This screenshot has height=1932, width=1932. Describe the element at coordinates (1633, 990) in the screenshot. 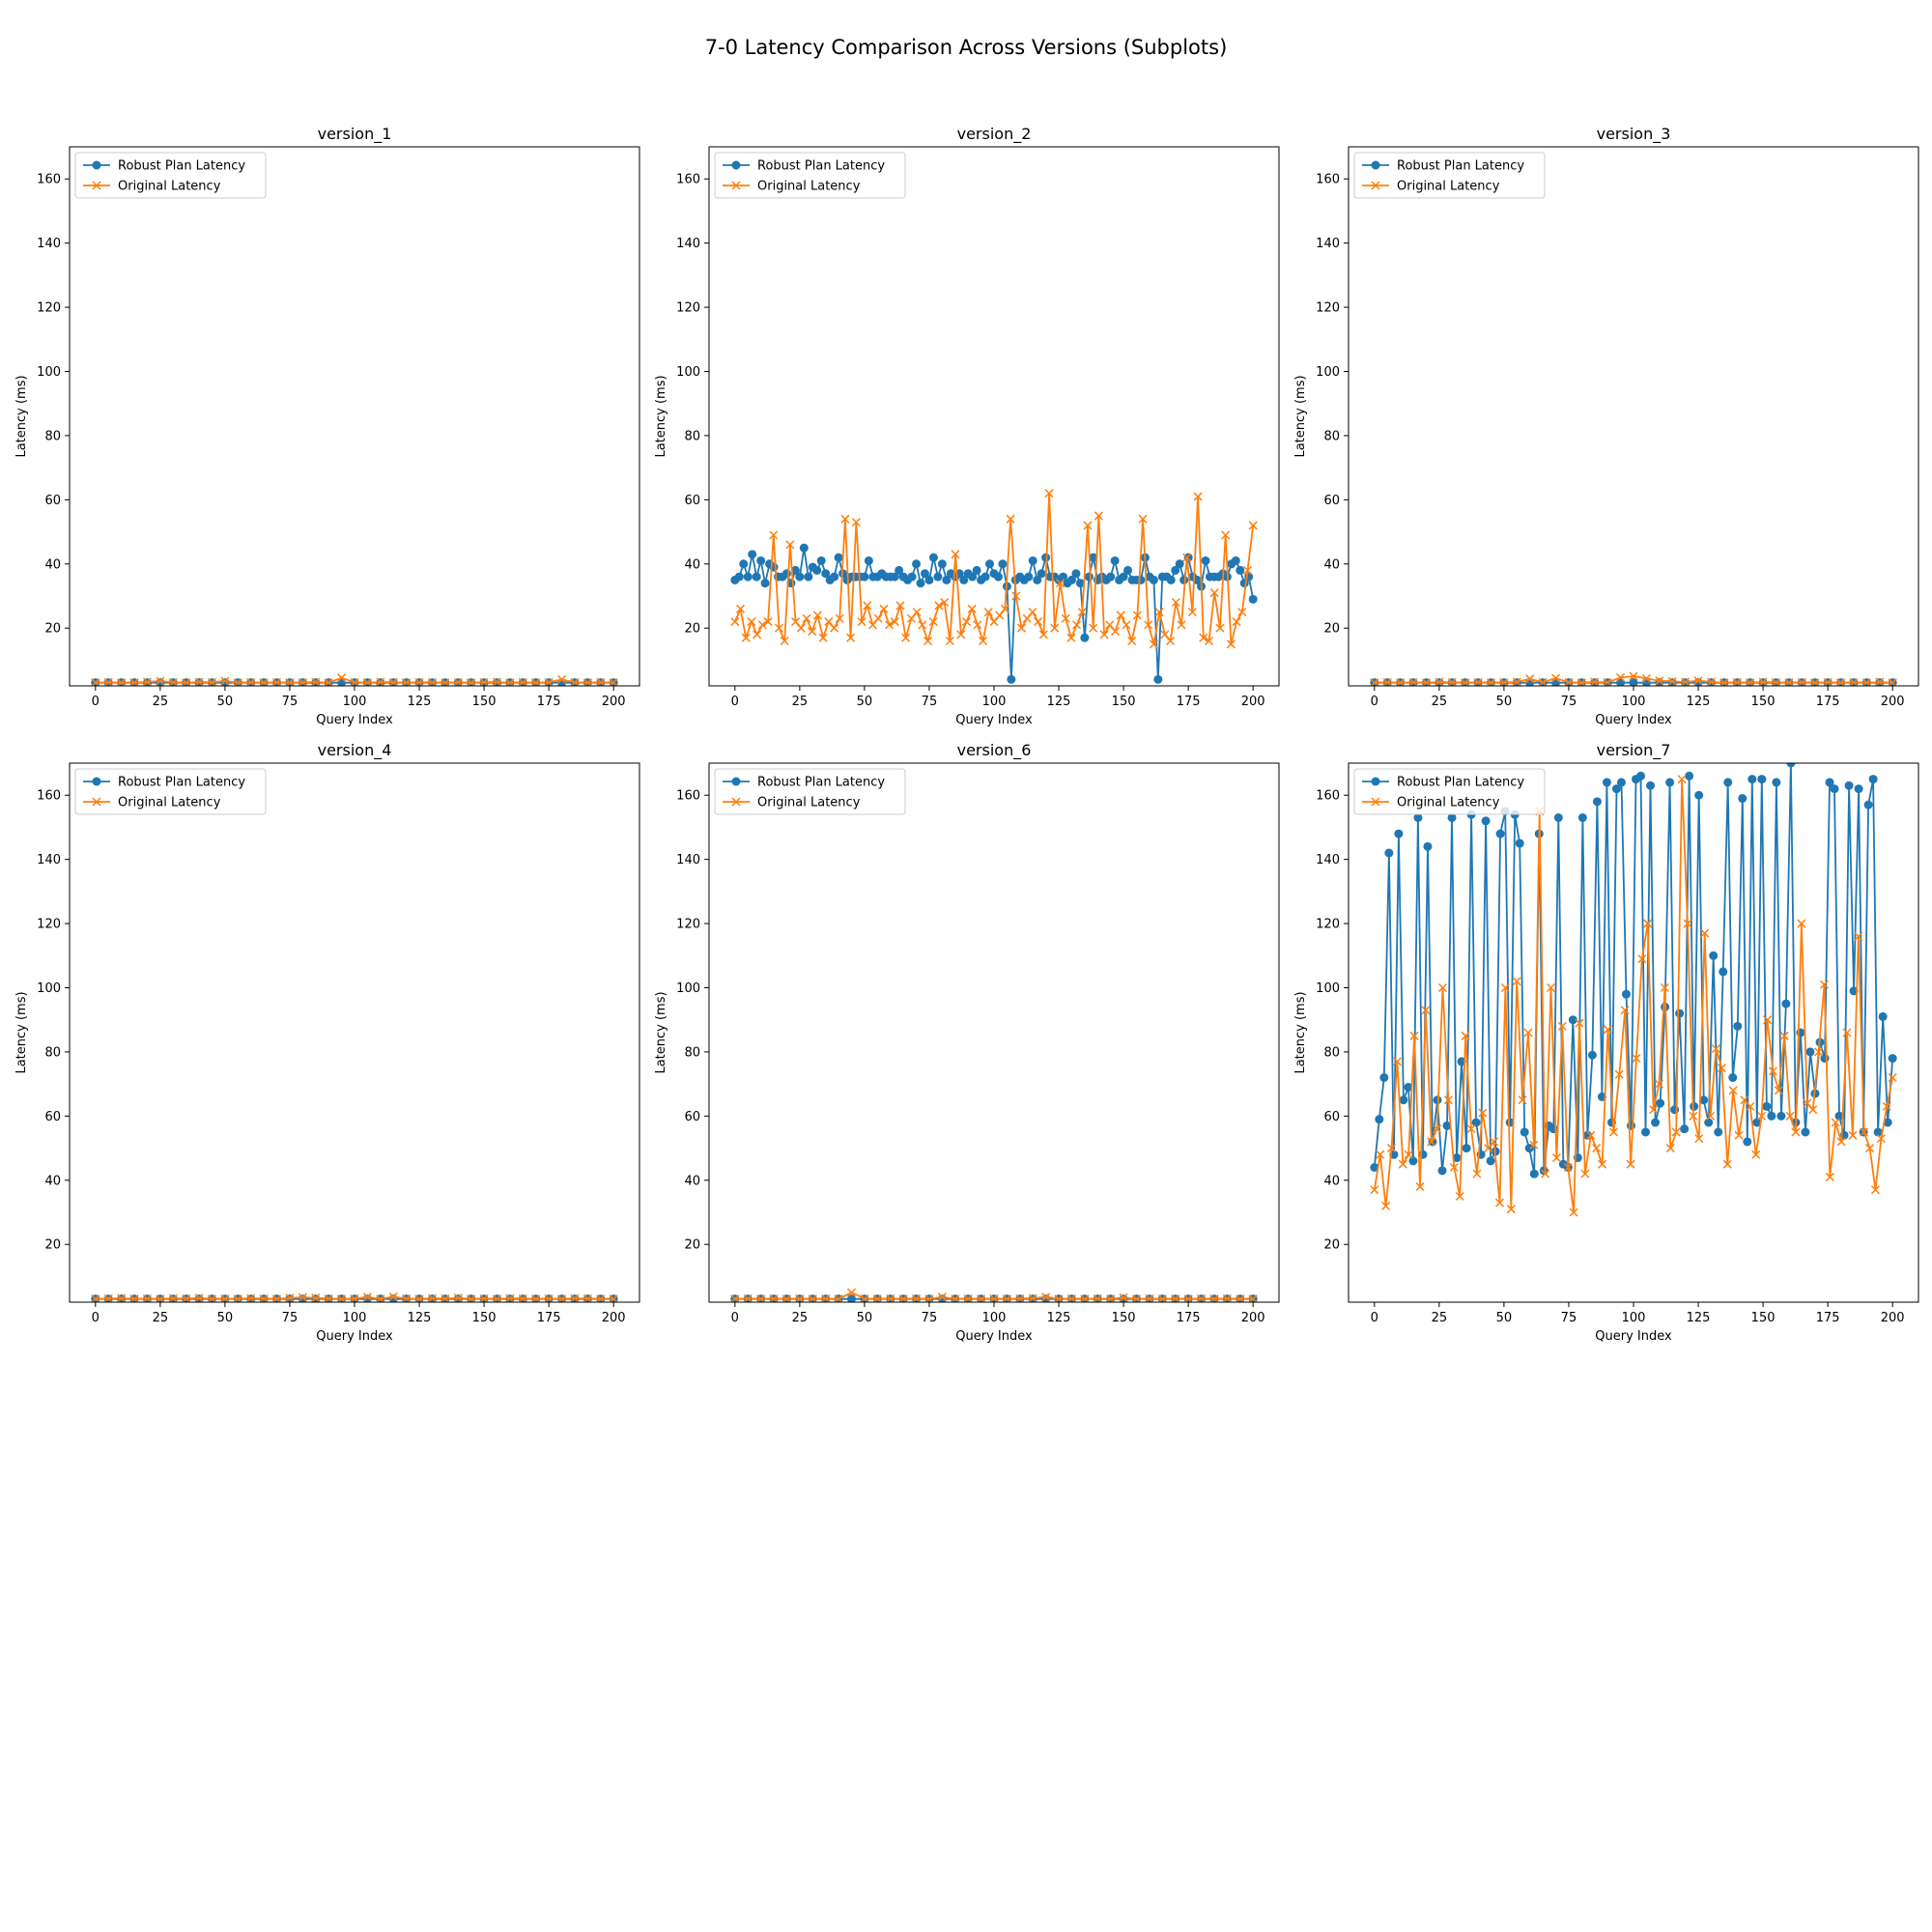

I see `series-group` at that location.